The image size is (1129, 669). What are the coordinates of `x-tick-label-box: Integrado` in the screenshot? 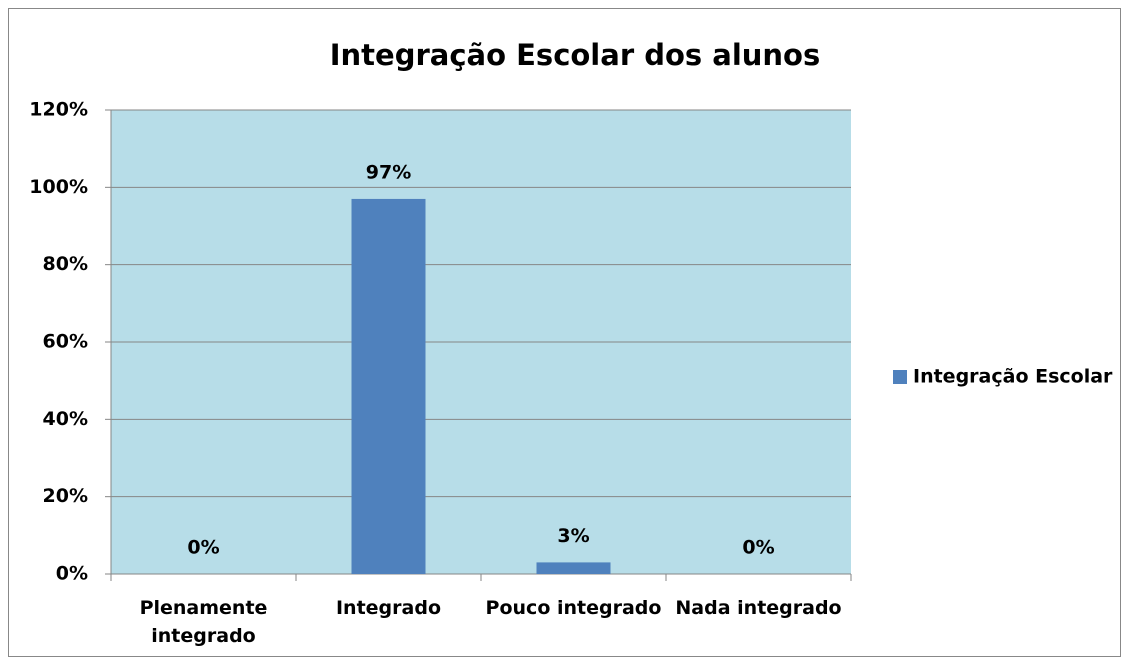 It's located at (388, 608).